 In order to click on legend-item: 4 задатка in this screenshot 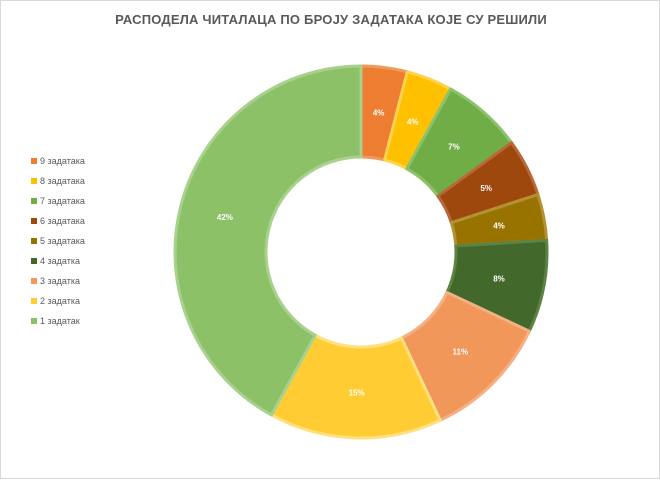, I will do `click(58, 261)`.